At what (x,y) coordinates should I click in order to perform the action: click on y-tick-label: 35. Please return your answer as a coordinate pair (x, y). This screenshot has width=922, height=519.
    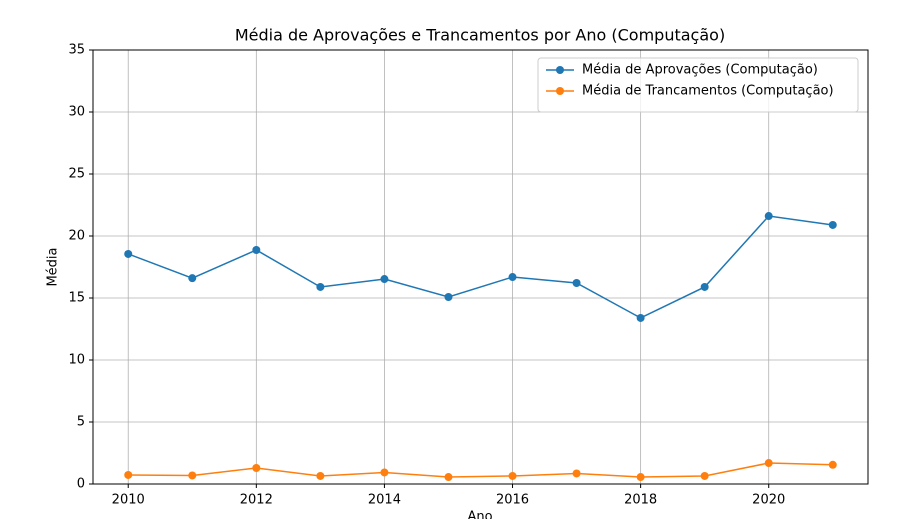
    Looking at the image, I should click on (76, 50).